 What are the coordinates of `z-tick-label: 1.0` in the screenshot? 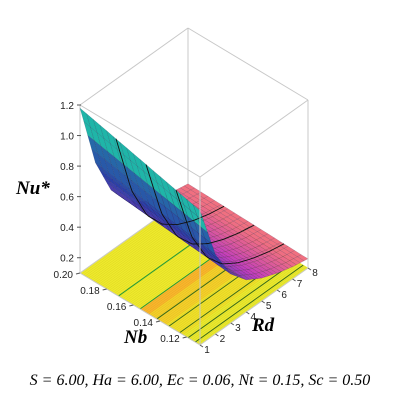 It's located at (67, 137).